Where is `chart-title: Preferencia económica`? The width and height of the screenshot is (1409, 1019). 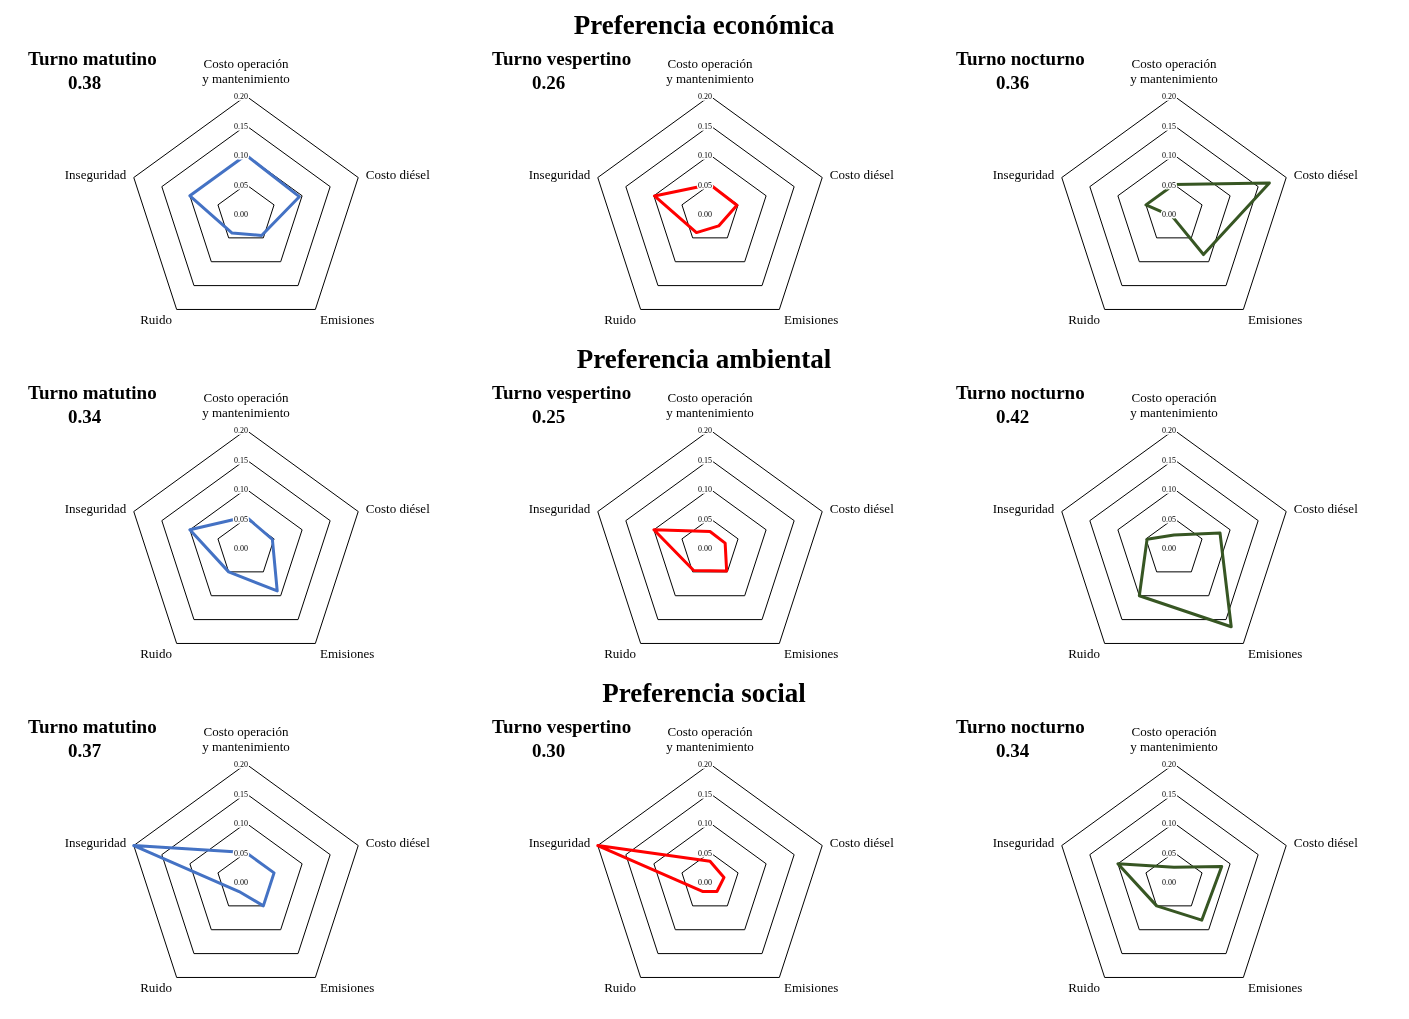 chart-title: Preferencia económica is located at coordinates (704, 25).